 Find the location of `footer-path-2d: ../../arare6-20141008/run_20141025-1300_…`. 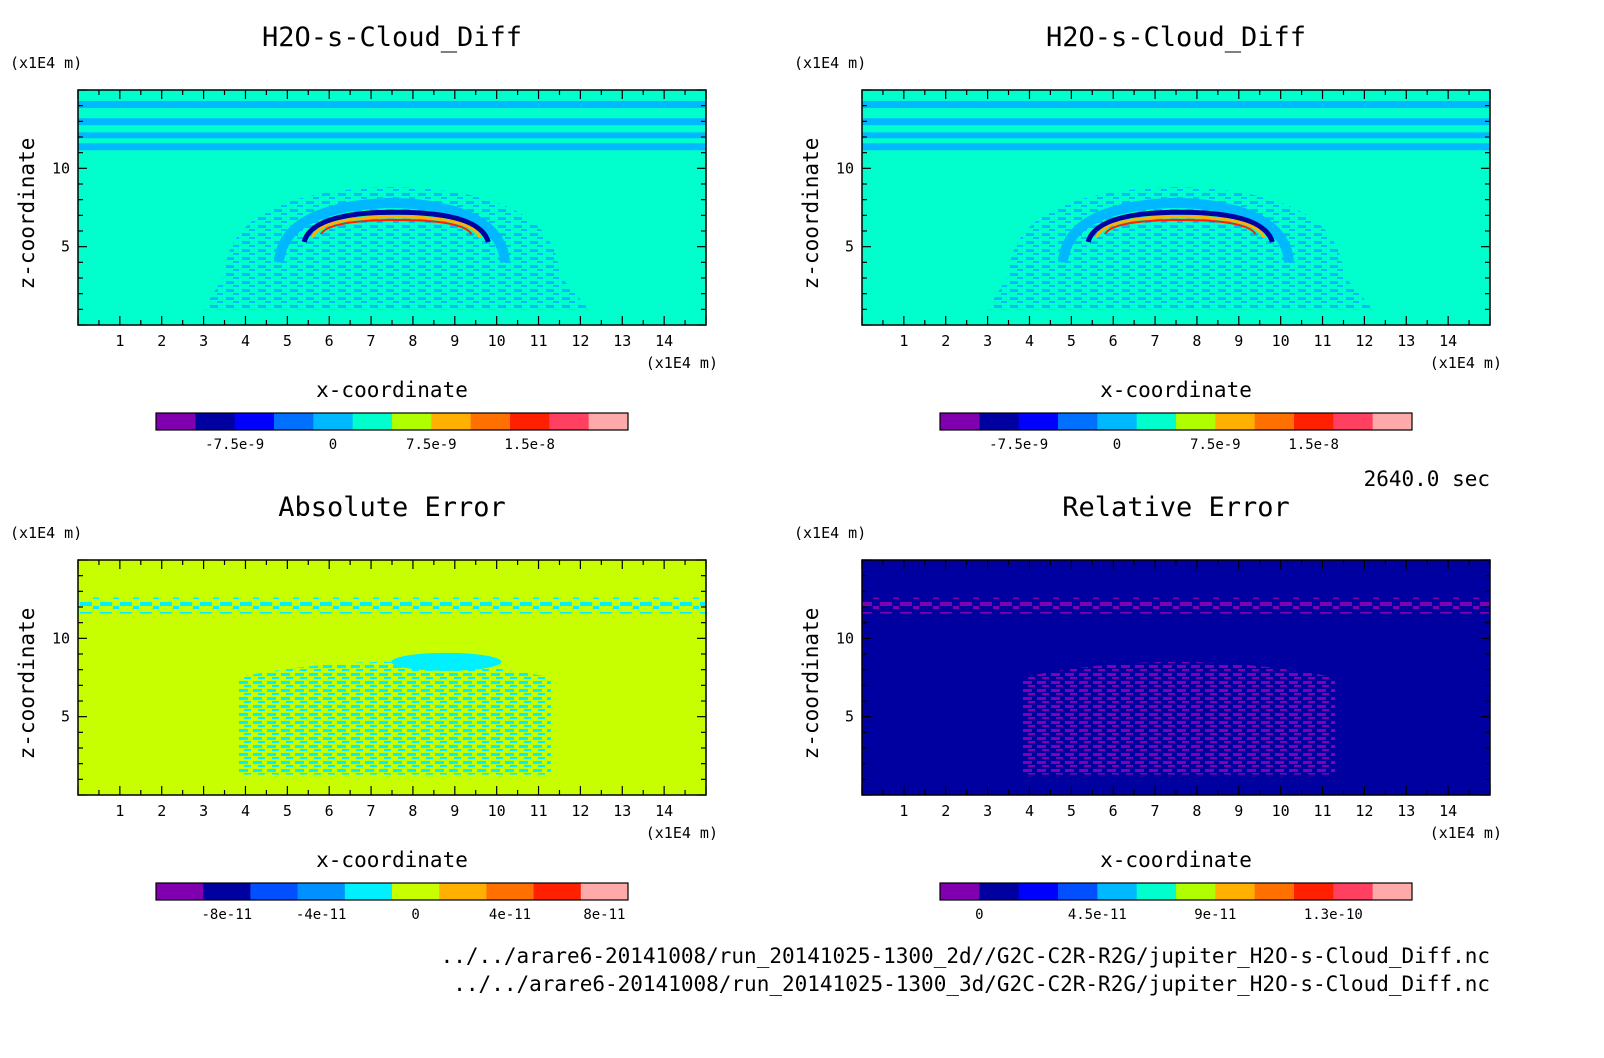

footer-path-2d: ../../arare6-20141008/run_20141025-1300_… is located at coordinates (965, 956).